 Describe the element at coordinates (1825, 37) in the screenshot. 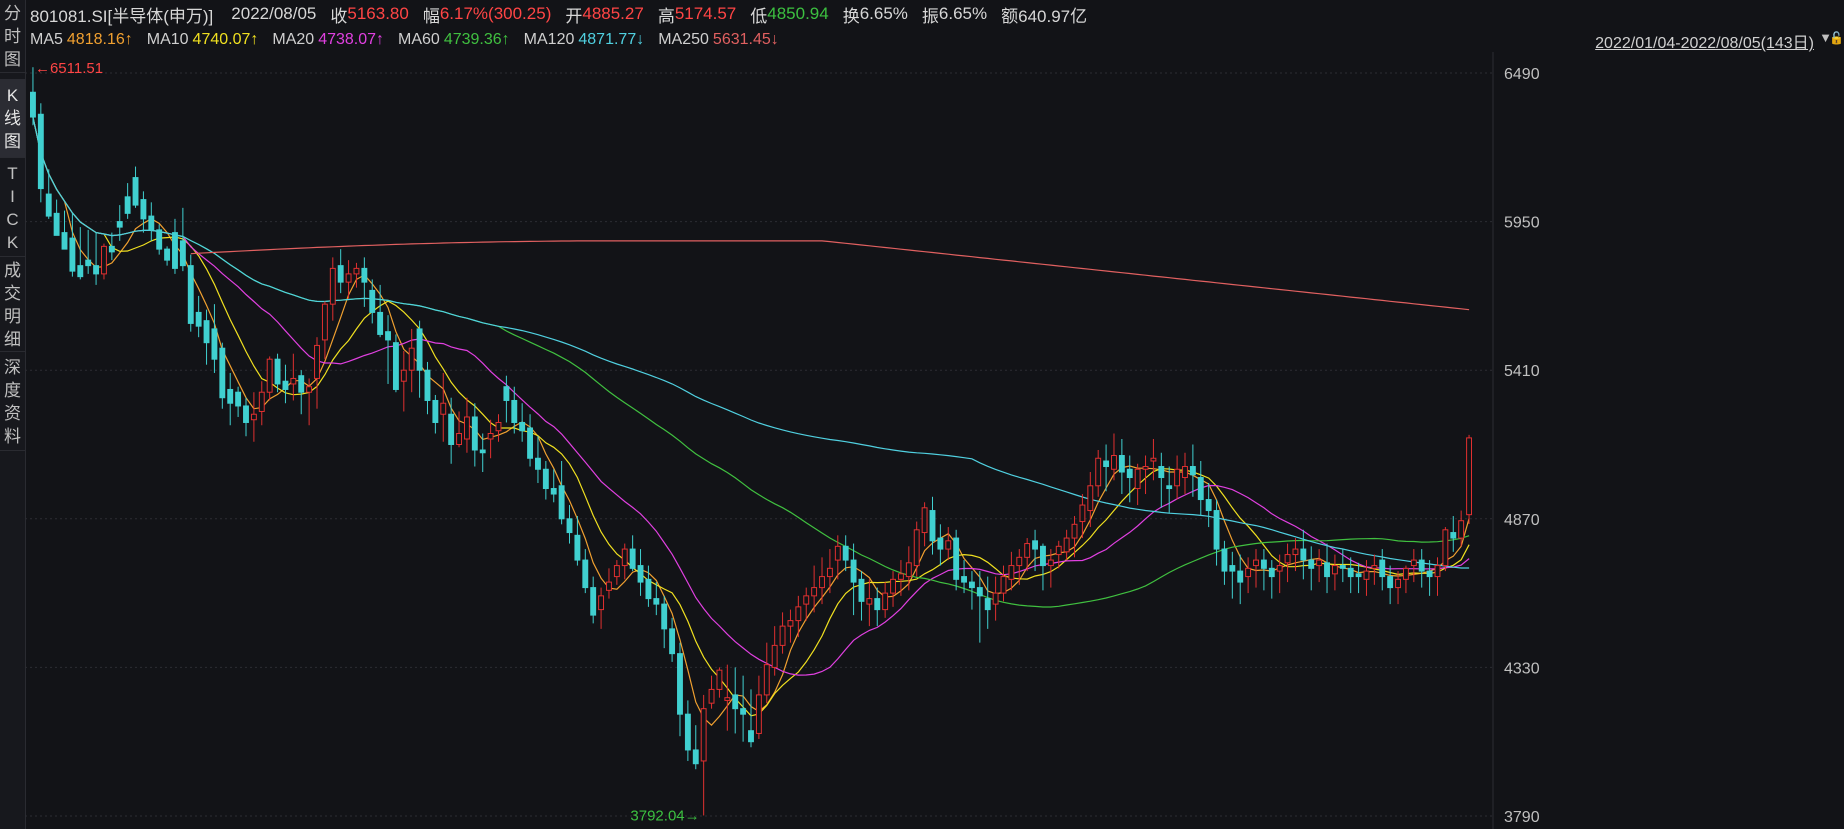

I see `dropdown-icon: ▼` at that location.